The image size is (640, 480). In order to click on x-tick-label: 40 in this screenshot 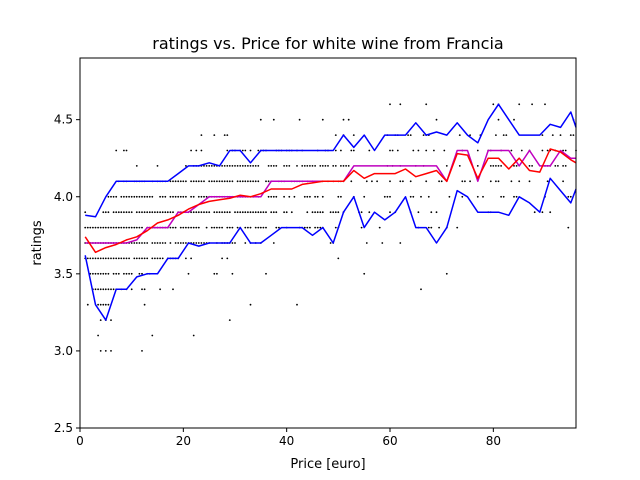, I will do `click(286, 441)`.